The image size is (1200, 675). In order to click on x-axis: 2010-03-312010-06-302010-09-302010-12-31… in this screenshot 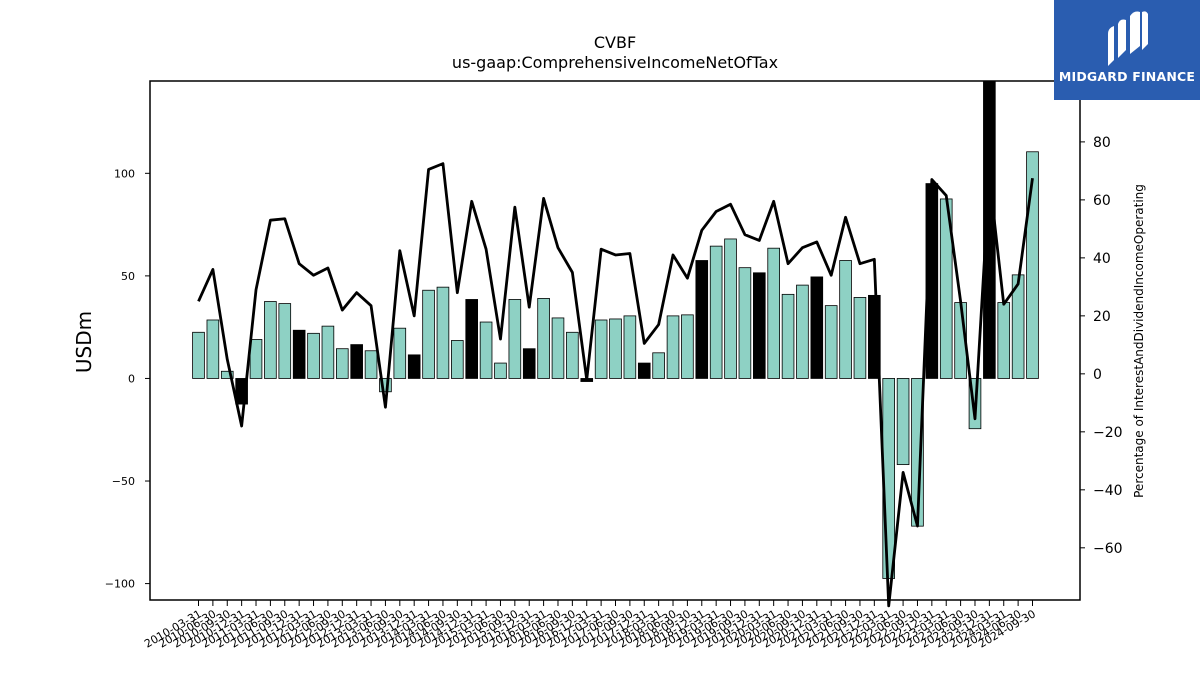, I will do `click(590, 625)`.